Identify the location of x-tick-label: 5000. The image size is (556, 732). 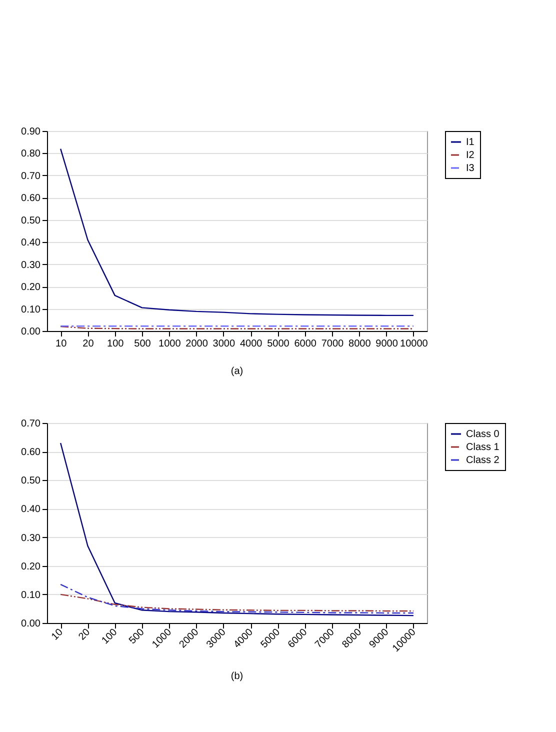
(278, 344).